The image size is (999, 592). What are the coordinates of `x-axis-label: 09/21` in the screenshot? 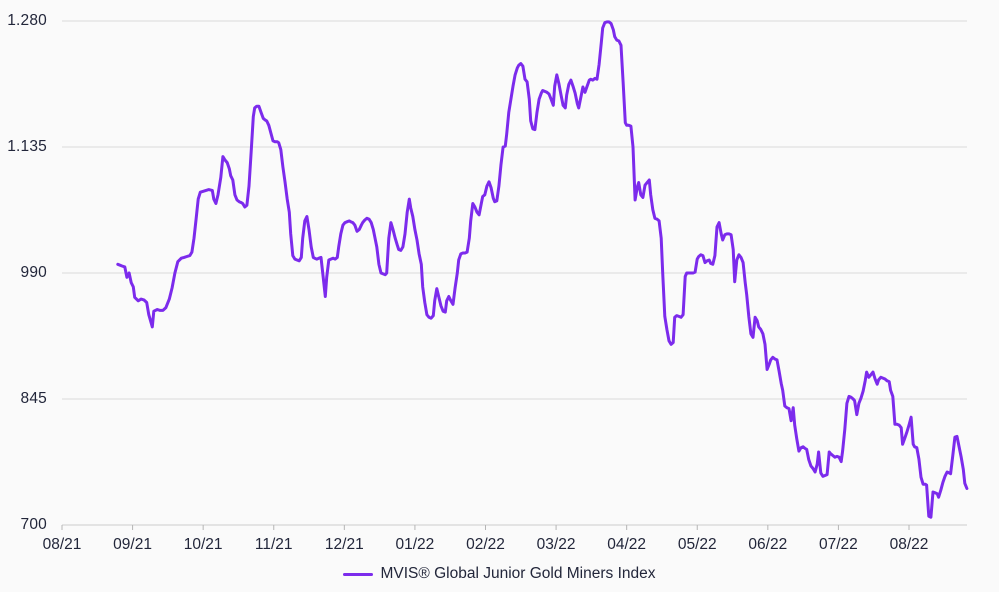 It's located at (132, 544).